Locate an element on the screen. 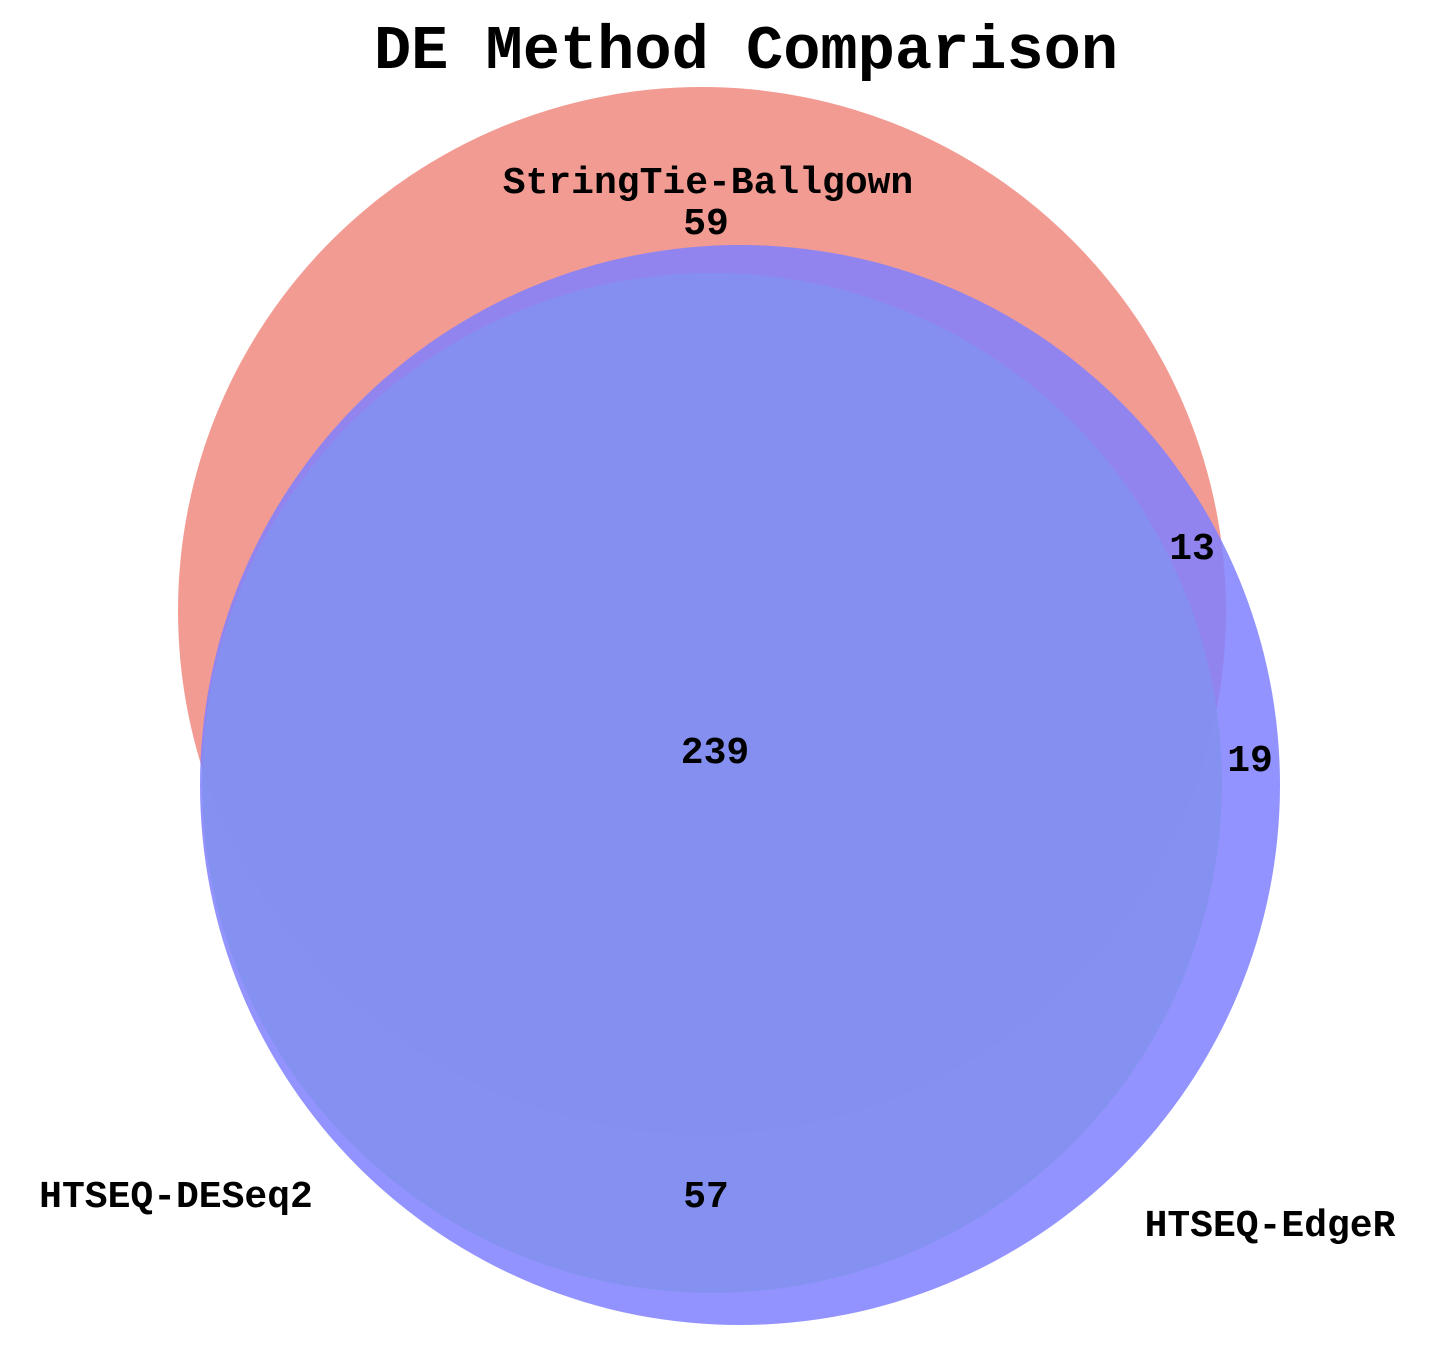 This screenshot has height=1346, width=1442. region-count-all-three: 239 is located at coordinates (715, 753).